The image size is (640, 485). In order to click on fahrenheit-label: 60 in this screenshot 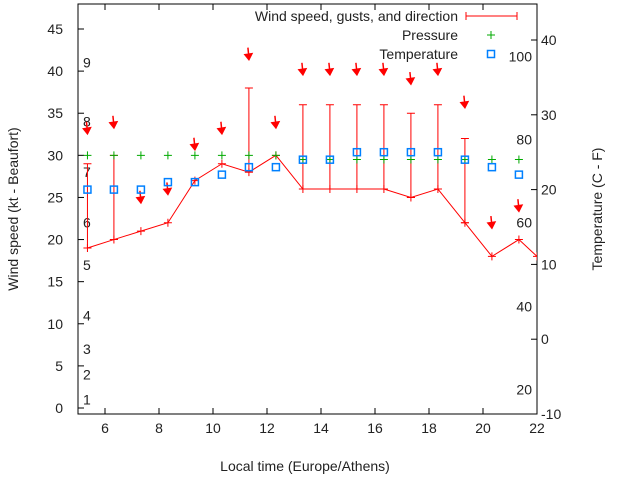, I will do `click(524, 223)`.